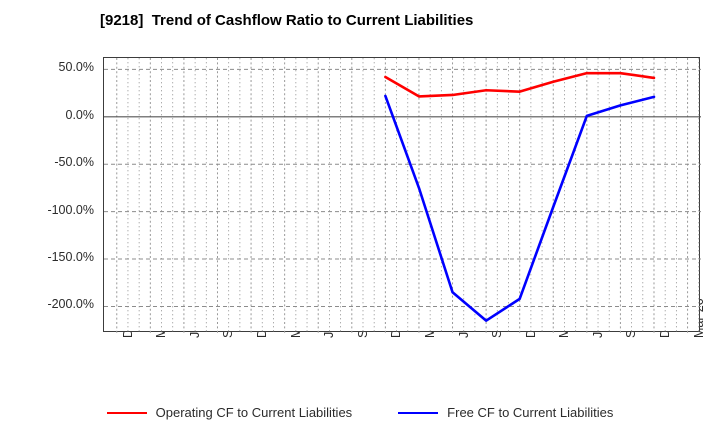  I want to click on legend-label: Free CF to Current Liabilities, so click(530, 412).